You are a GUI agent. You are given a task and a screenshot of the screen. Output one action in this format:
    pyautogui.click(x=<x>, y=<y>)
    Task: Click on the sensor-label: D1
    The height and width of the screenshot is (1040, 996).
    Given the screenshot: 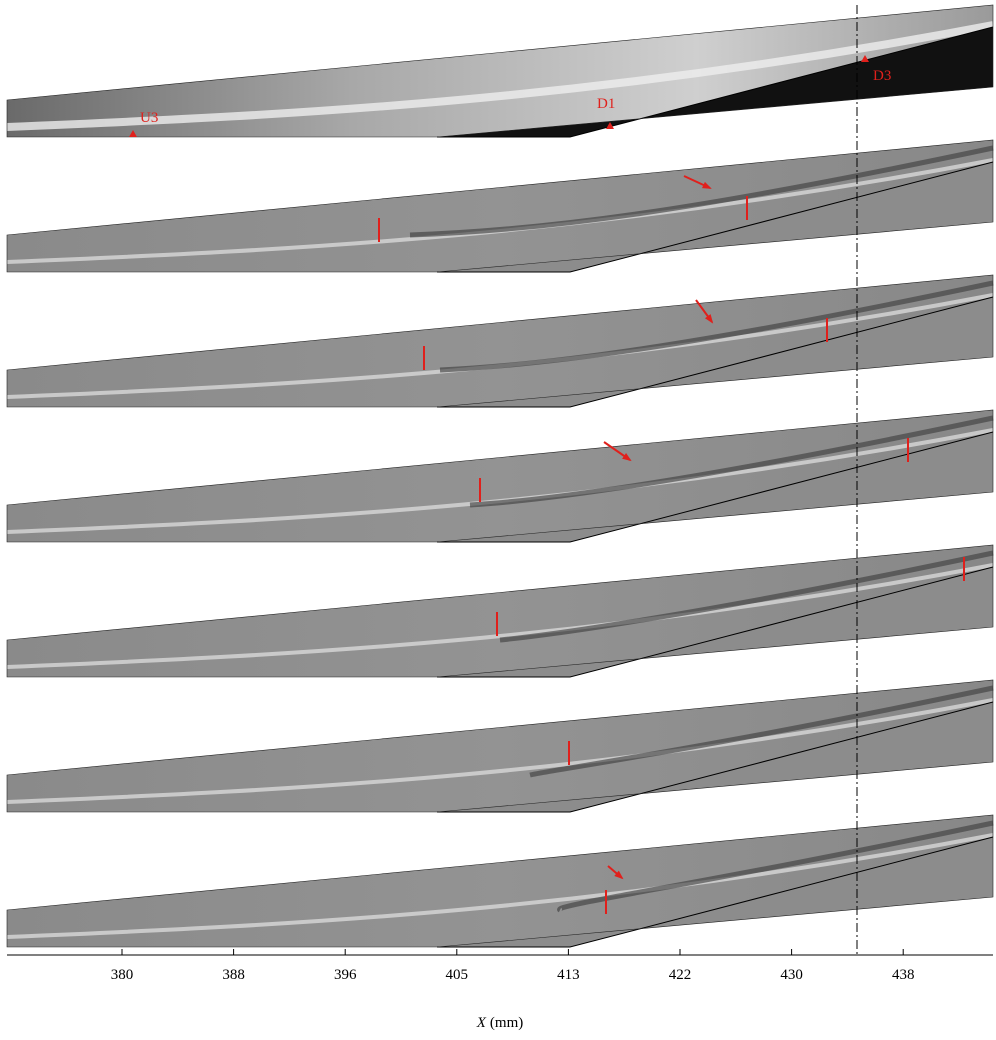 What is the action you would take?
    pyautogui.click(x=606, y=104)
    